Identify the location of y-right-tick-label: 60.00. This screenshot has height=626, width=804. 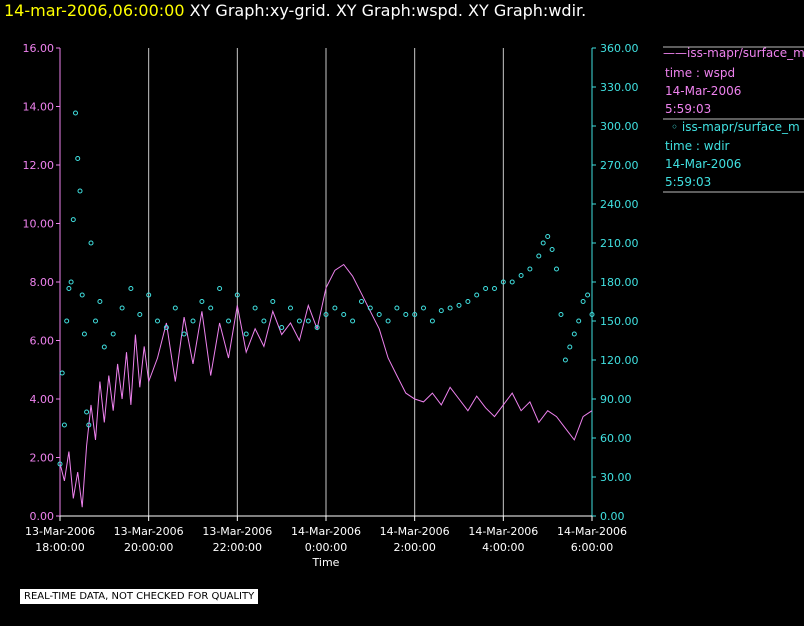
(616, 438).